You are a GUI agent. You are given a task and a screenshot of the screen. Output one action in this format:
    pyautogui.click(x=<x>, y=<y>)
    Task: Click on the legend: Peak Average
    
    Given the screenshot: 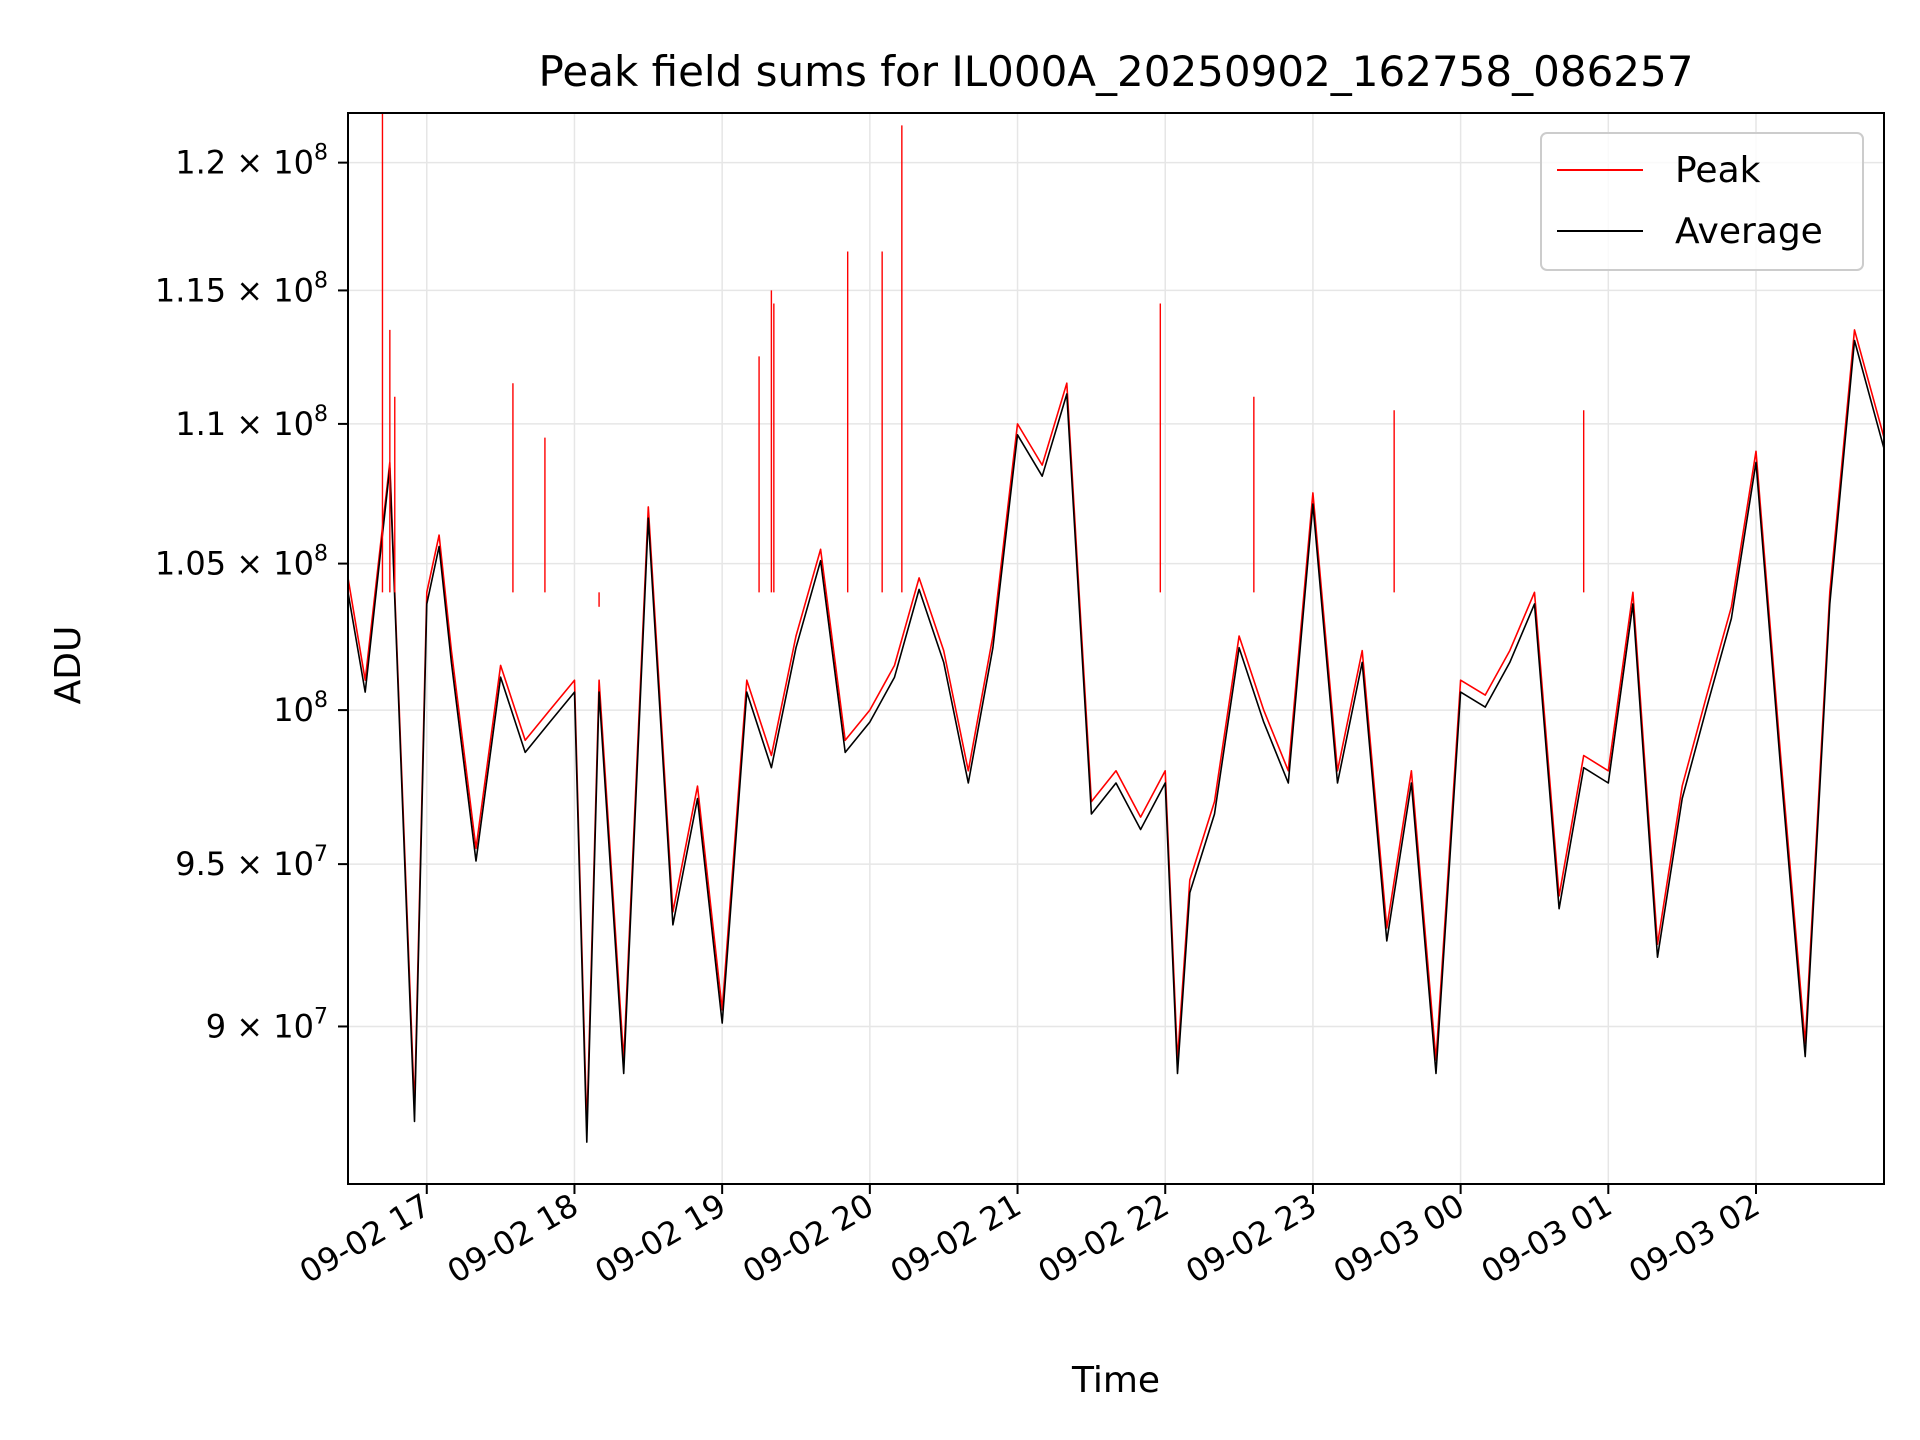 What is the action you would take?
    pyautogui.click(x=1702, y=201)
    